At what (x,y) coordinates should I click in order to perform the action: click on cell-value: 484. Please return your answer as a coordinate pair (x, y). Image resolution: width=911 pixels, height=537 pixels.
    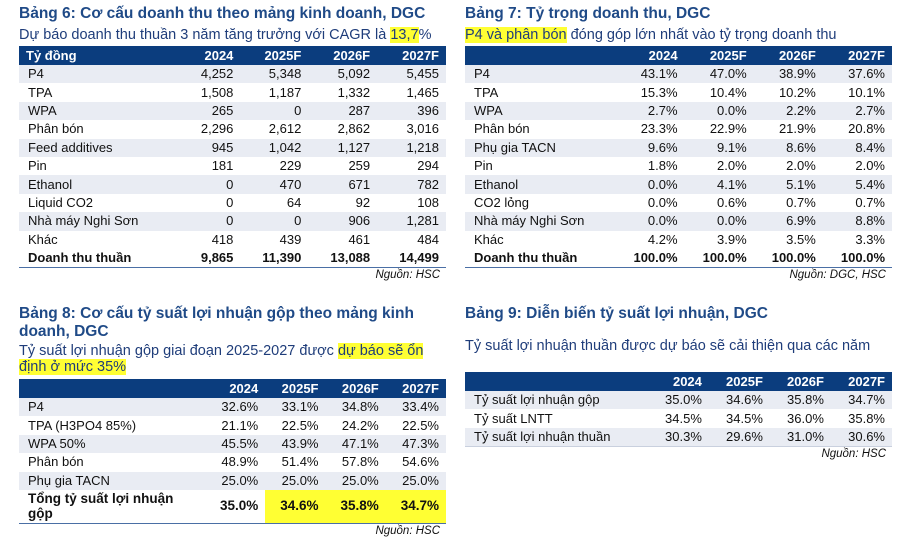
    Looking at the image, I should click on (428, 239).